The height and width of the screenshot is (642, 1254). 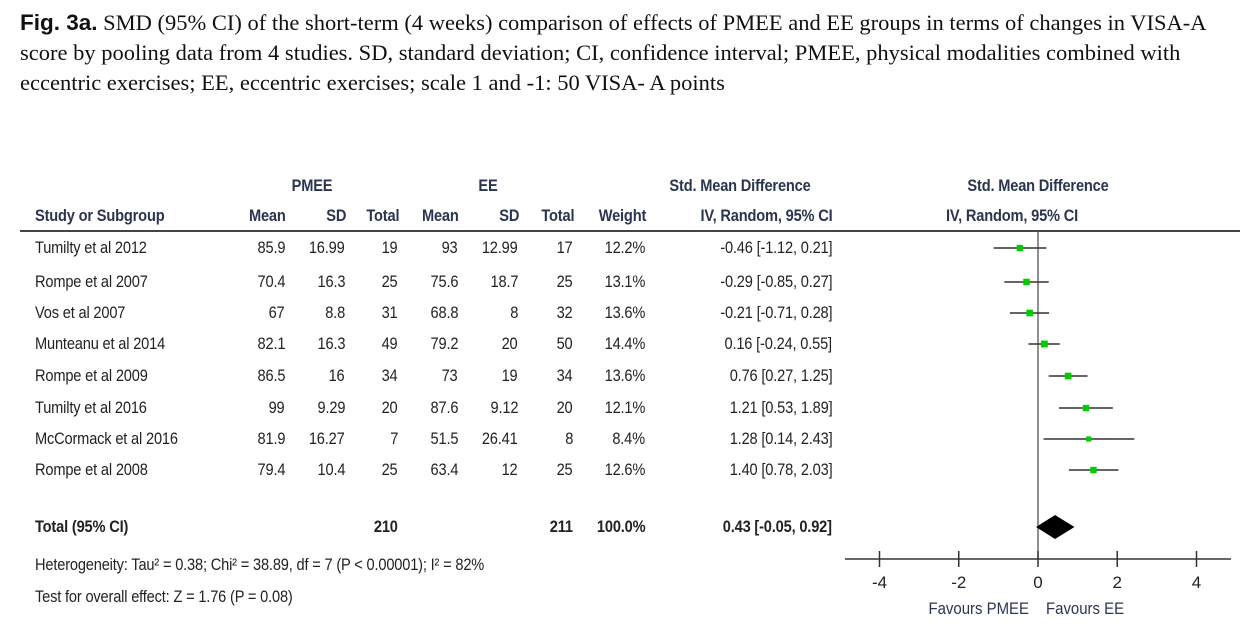 I want to click on cell-m2: 79.2, so click(x=444, y=343).